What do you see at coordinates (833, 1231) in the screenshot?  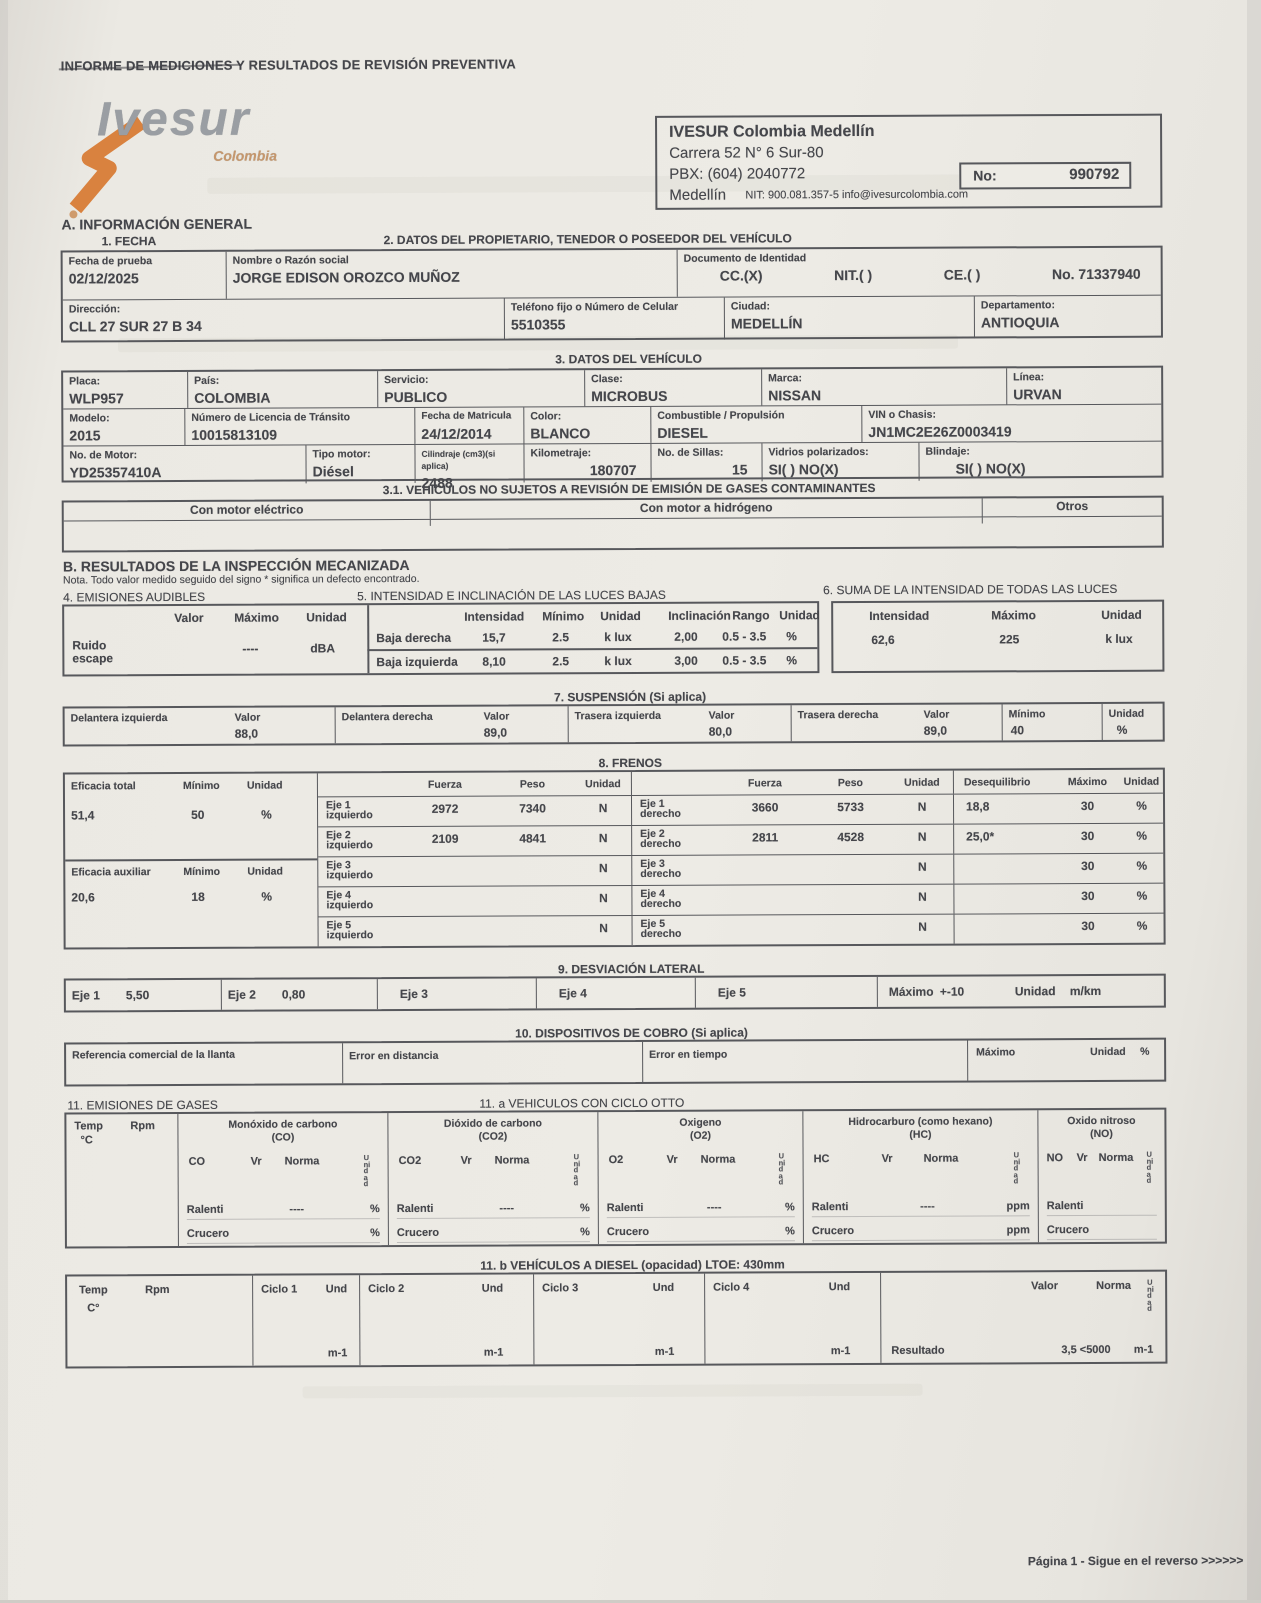 I see `crucero-label: Crucero` at bounding box center [833, 1231].